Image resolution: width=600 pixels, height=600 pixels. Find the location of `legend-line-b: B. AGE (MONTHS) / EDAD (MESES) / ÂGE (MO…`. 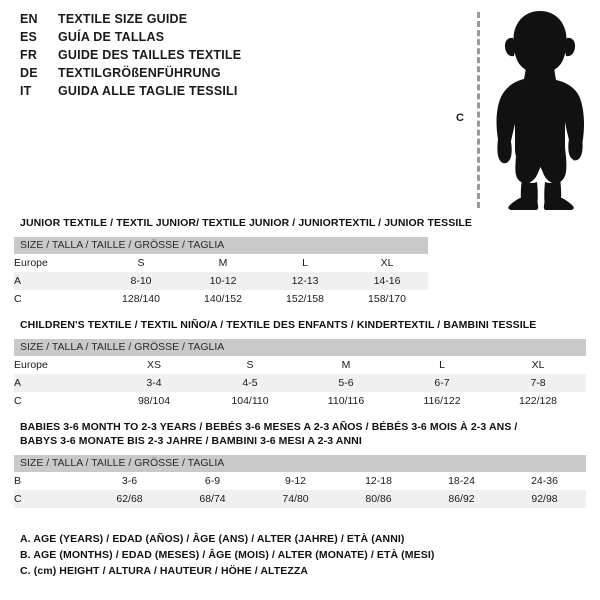

legend-line-b: B. AGE (MONTHS) / EDAD (MESES) / ÂGE (MO… is located at coordinates (227, 555).